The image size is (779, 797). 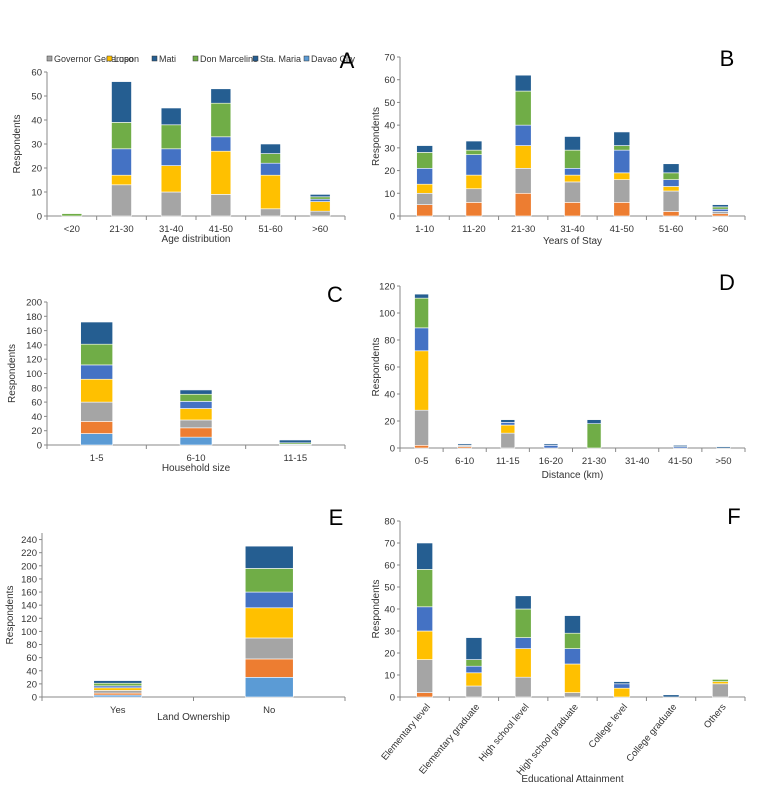 What do you see at coordinates (49, 58) in the screenshot?
I see `legend-swatch` at bounding box center [49, 58].